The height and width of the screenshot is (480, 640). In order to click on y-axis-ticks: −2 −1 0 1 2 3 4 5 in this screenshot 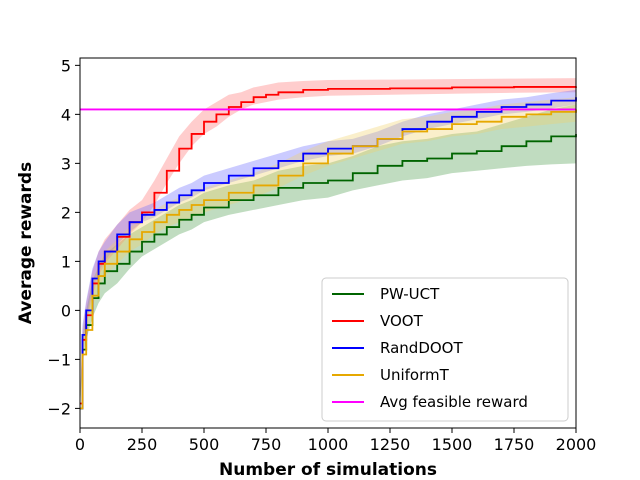, I will do `click(63, 237)`.